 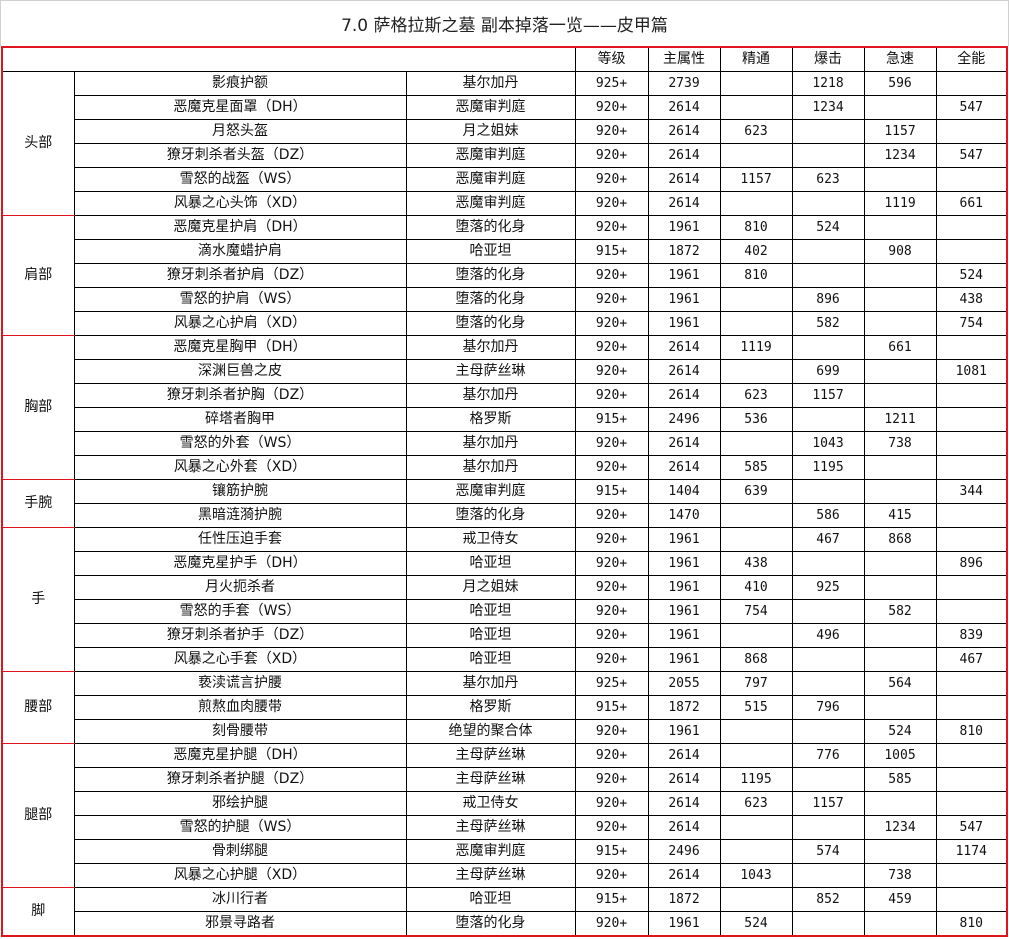 I want to click on table-row: 獠牙刺杀者护腿（DZ） 主母萨丝琳 920+ 2614 1195 585, so click(x=505, y=779).